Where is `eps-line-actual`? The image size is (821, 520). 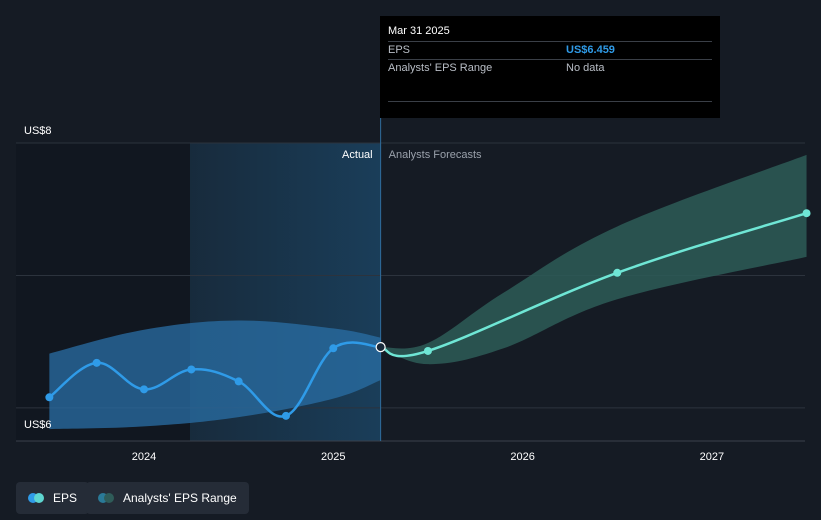
eps-line-actual is located at coordinates (214, 379).